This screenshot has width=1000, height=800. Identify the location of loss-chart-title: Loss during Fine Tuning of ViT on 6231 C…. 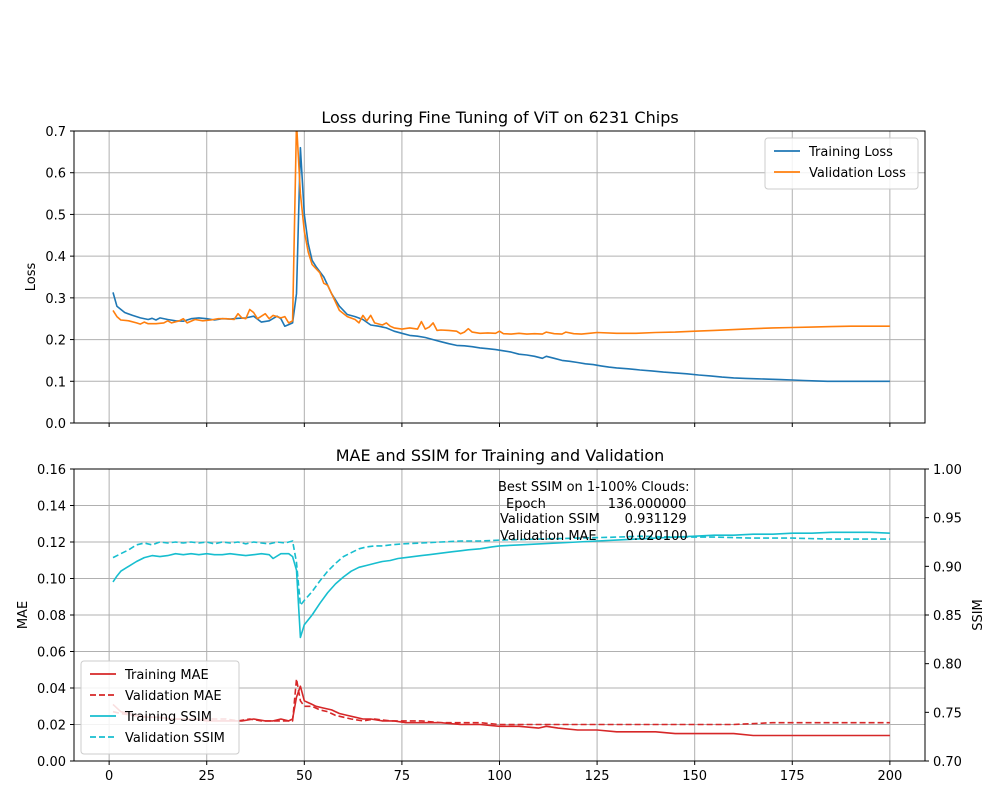
(499, 117).